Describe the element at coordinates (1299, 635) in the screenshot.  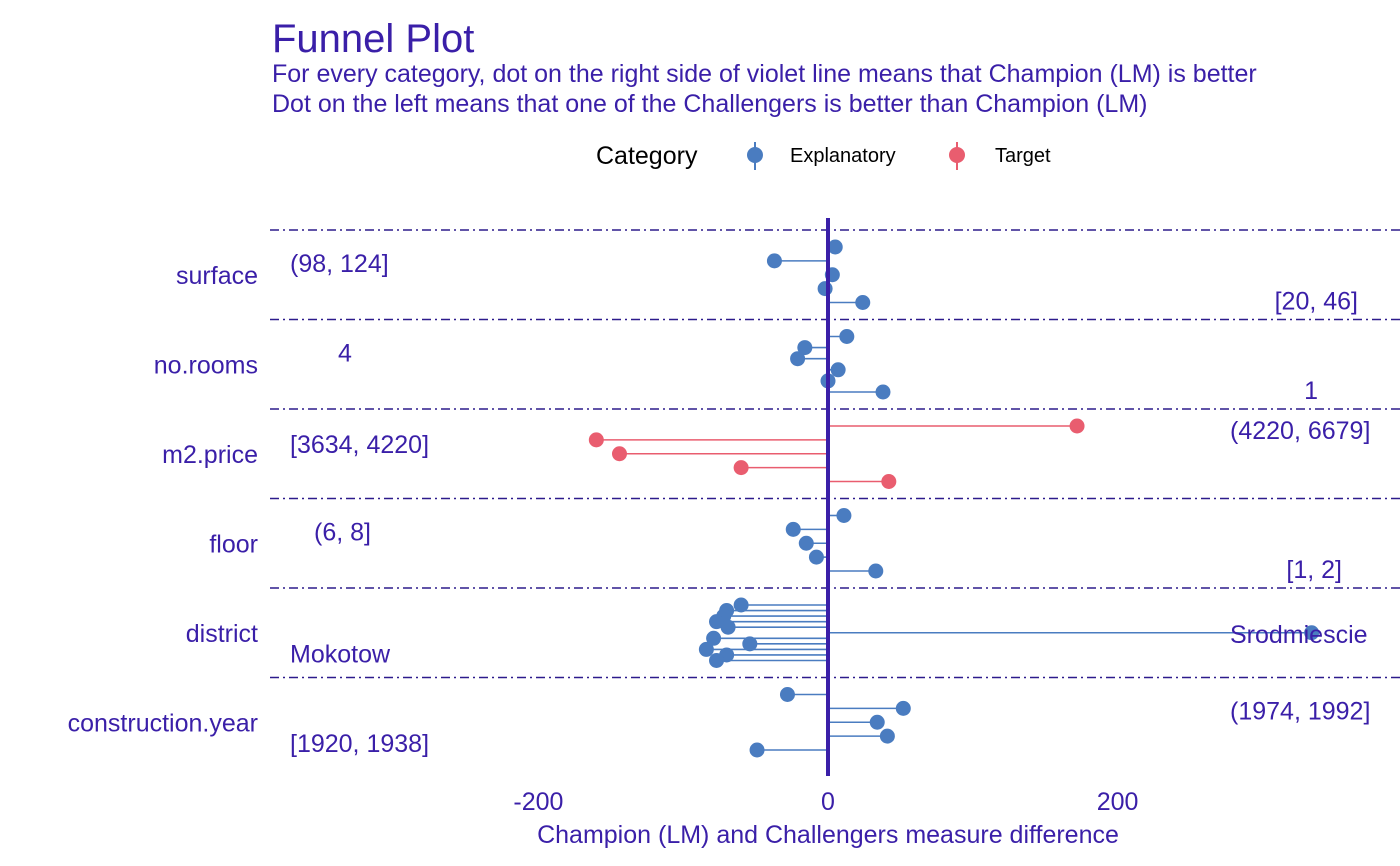
I see `range-label-right-district: Srodmiescie` at that location.